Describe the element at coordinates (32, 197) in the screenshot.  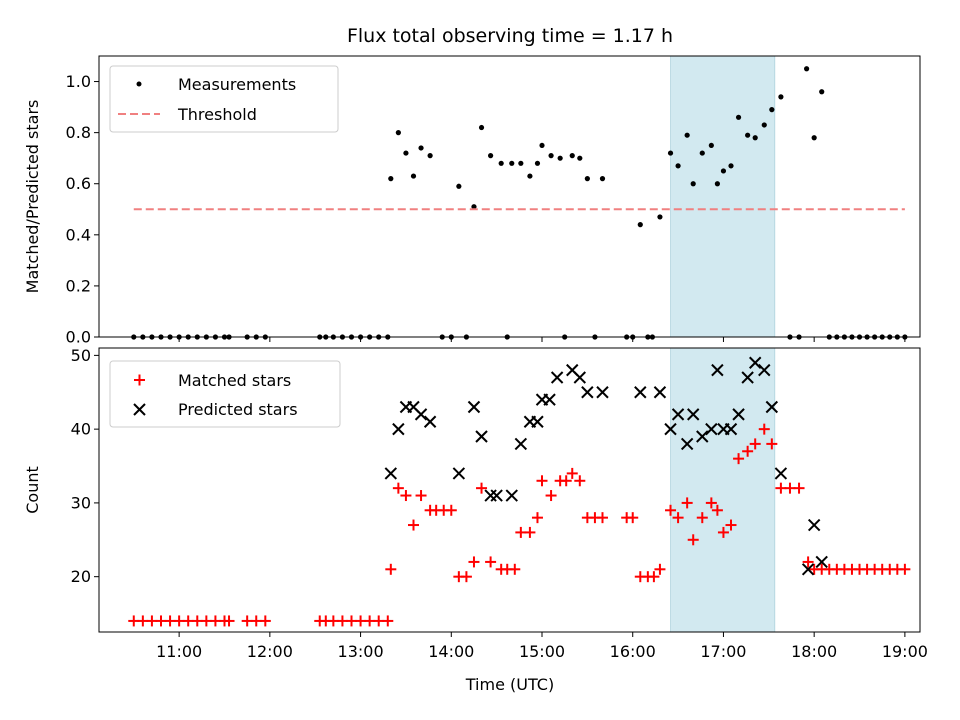
I see `ratio-y-axis-label: Matched/Predicted stars` at that location.